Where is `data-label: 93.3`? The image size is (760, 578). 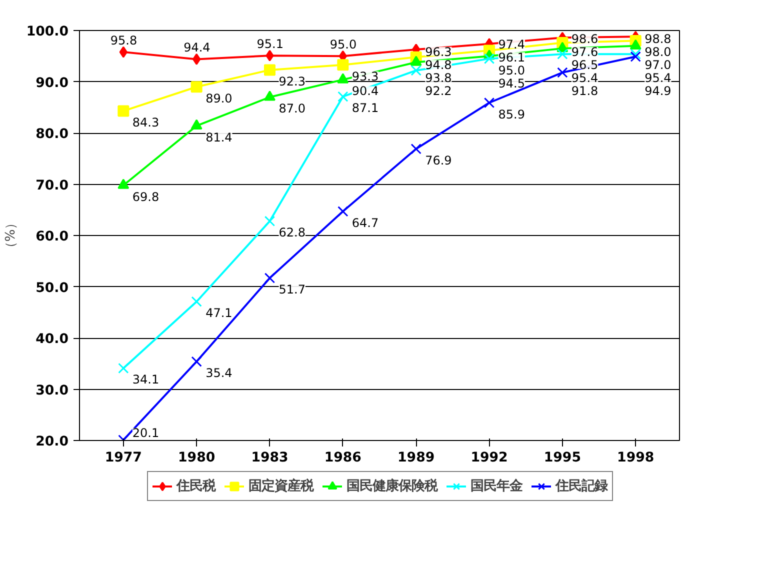
data-label: 93.3 is located at coordinates (365, 76).